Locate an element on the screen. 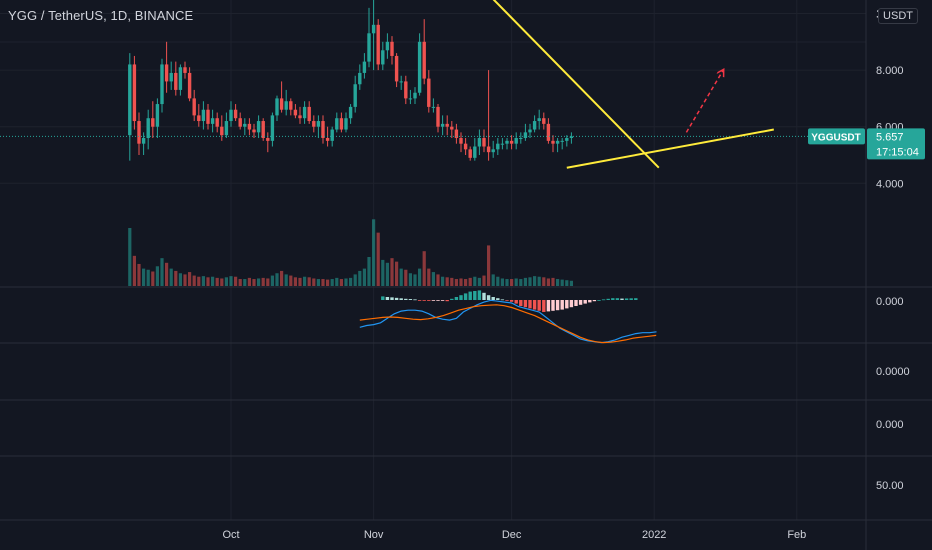  symbol-price-tag-label: YGGUSDT is located at coordinates (835, 137).